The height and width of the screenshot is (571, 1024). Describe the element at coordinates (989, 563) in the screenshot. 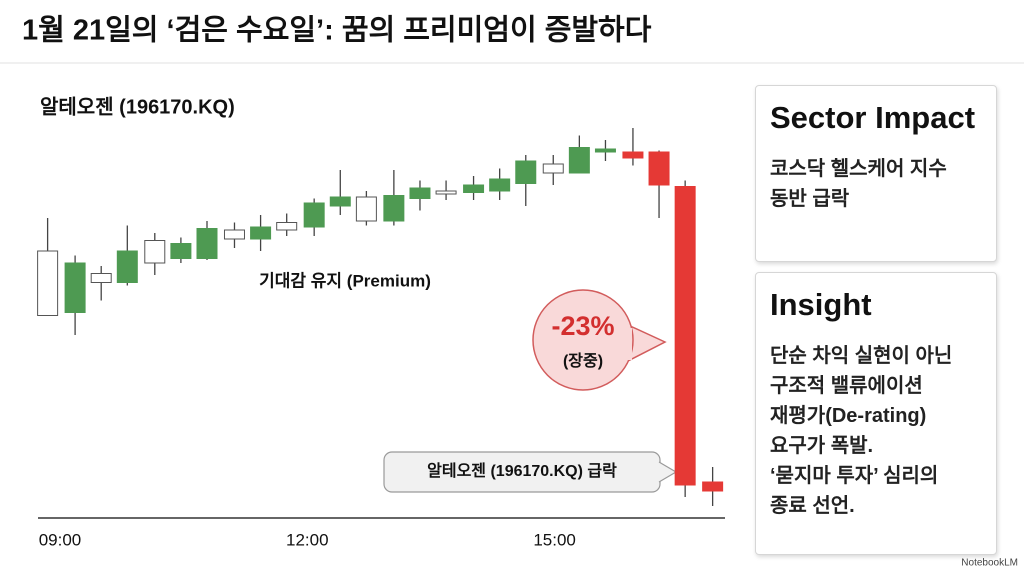

I see `footer-brand: NotebookLM` at that location.